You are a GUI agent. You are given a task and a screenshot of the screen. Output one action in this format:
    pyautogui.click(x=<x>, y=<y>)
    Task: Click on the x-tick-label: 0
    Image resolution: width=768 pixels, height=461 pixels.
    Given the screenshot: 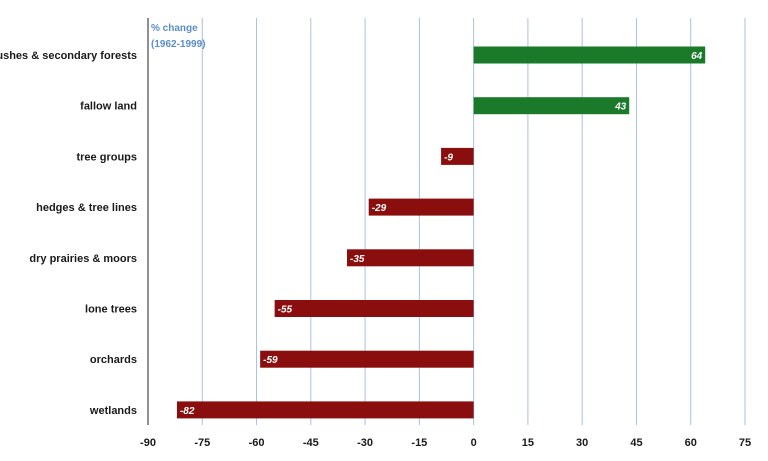 What is the action you would take?
    pyautogui.click(x=474, y=443)
    